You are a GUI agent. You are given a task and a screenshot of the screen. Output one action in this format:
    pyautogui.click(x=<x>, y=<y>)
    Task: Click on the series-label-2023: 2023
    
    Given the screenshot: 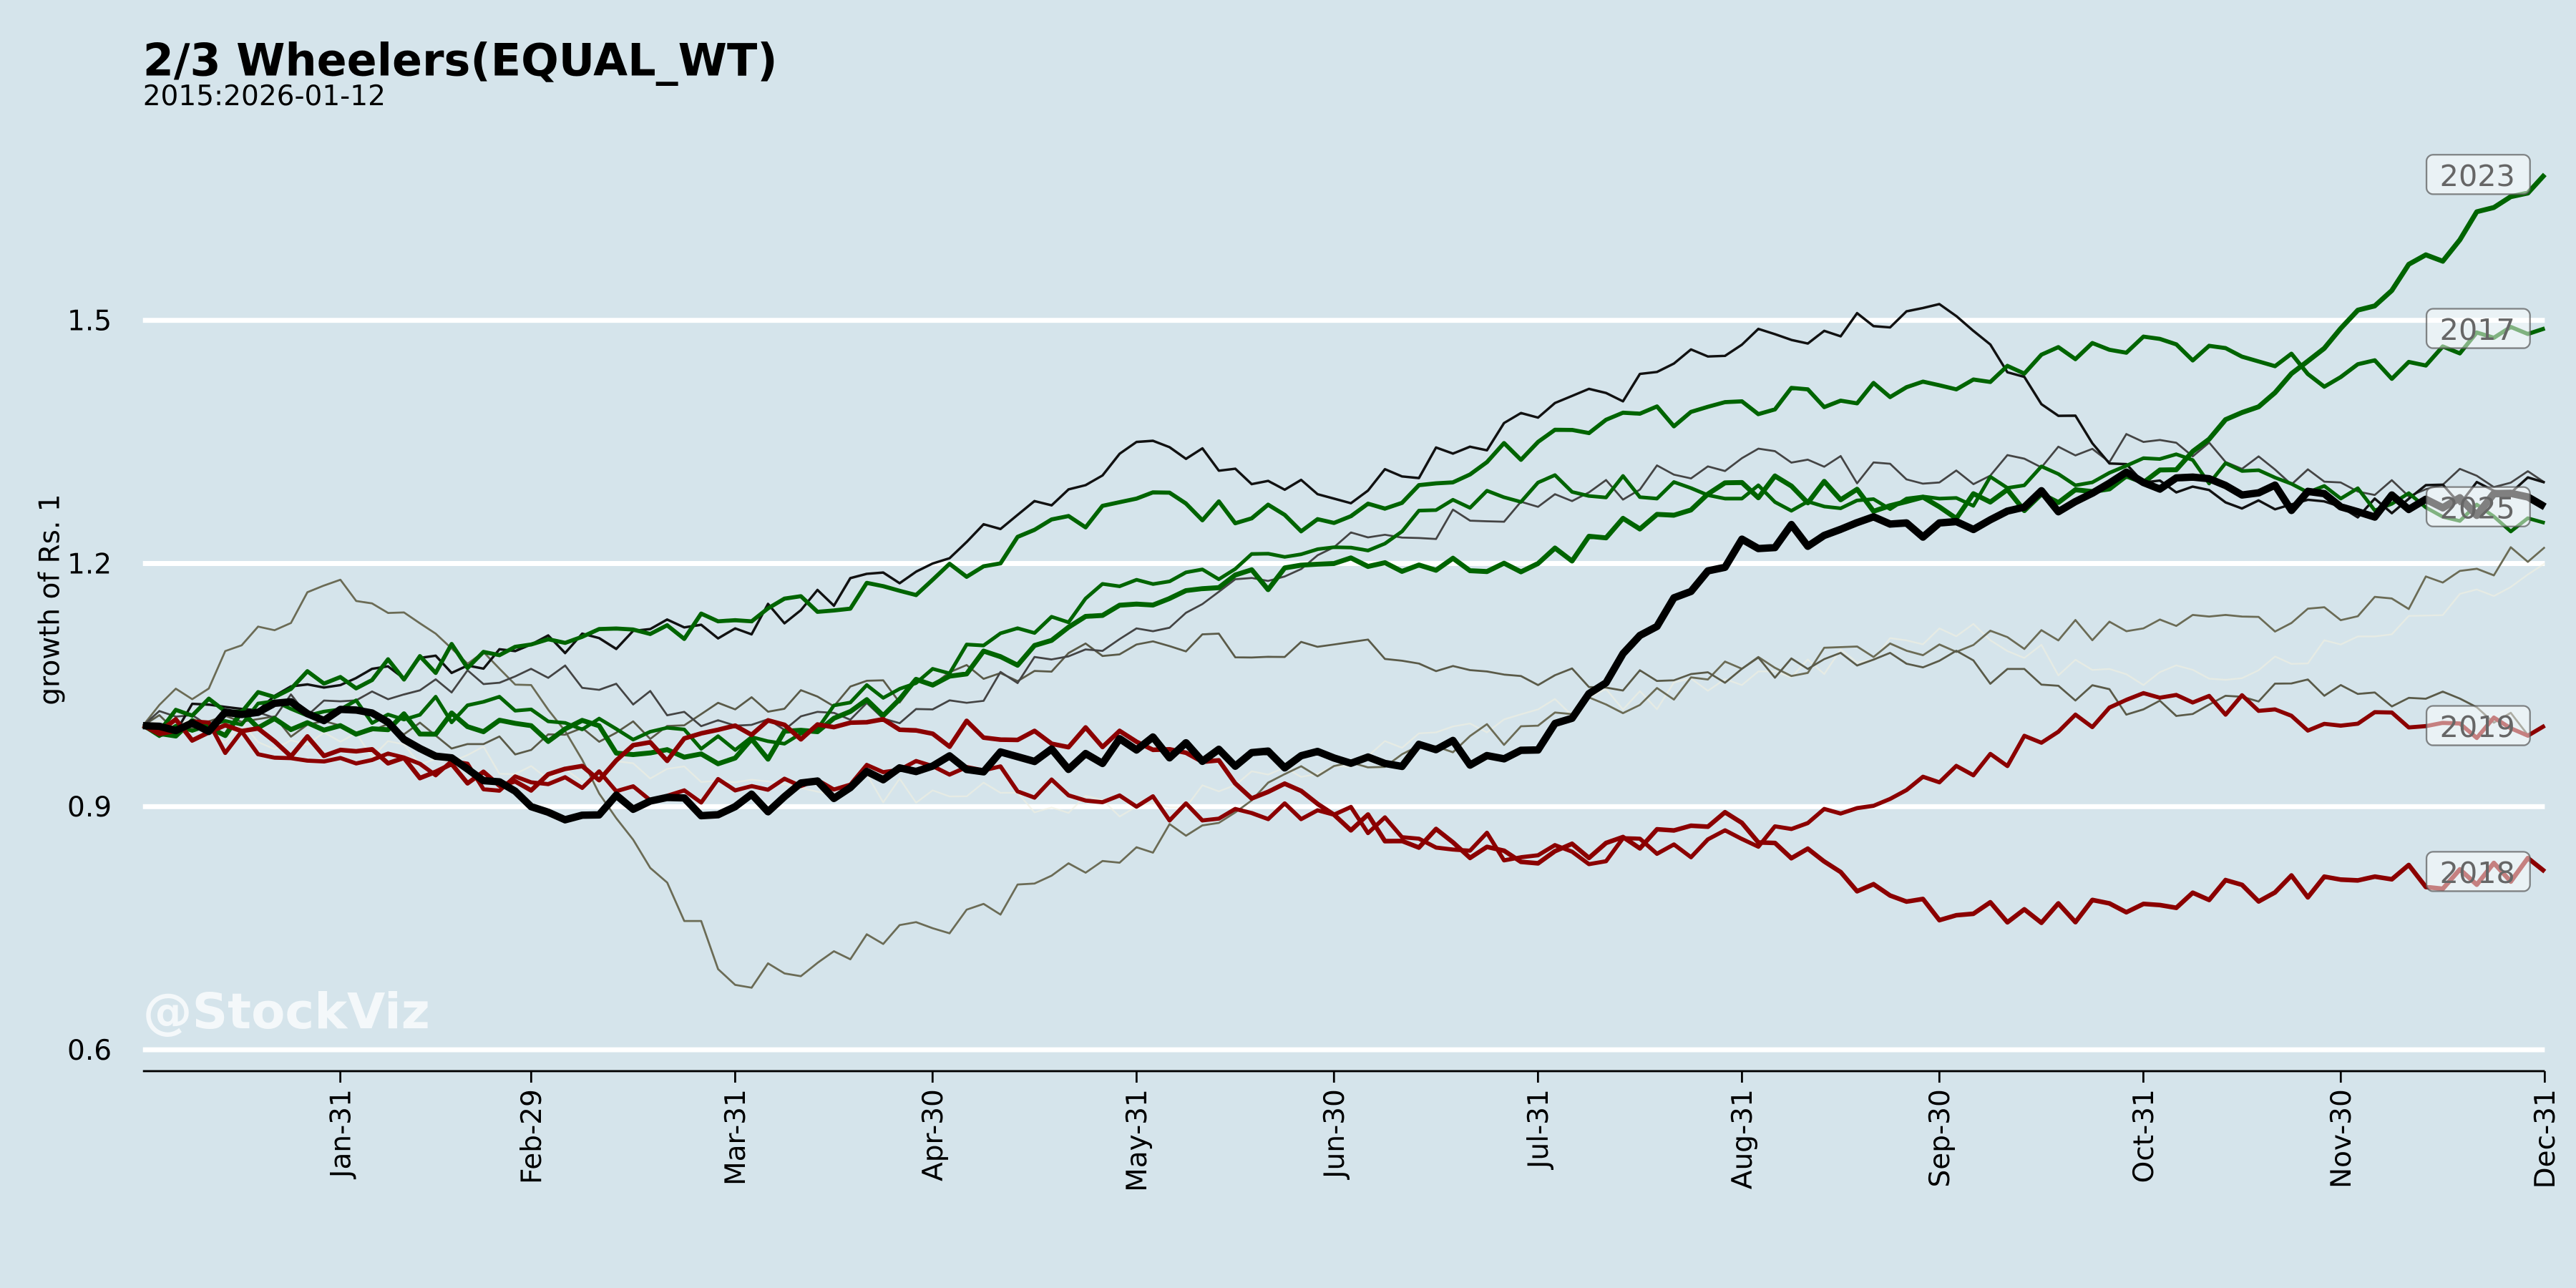 What is the action you would take?
    pyautogui.click(x=2478, y=174)
    